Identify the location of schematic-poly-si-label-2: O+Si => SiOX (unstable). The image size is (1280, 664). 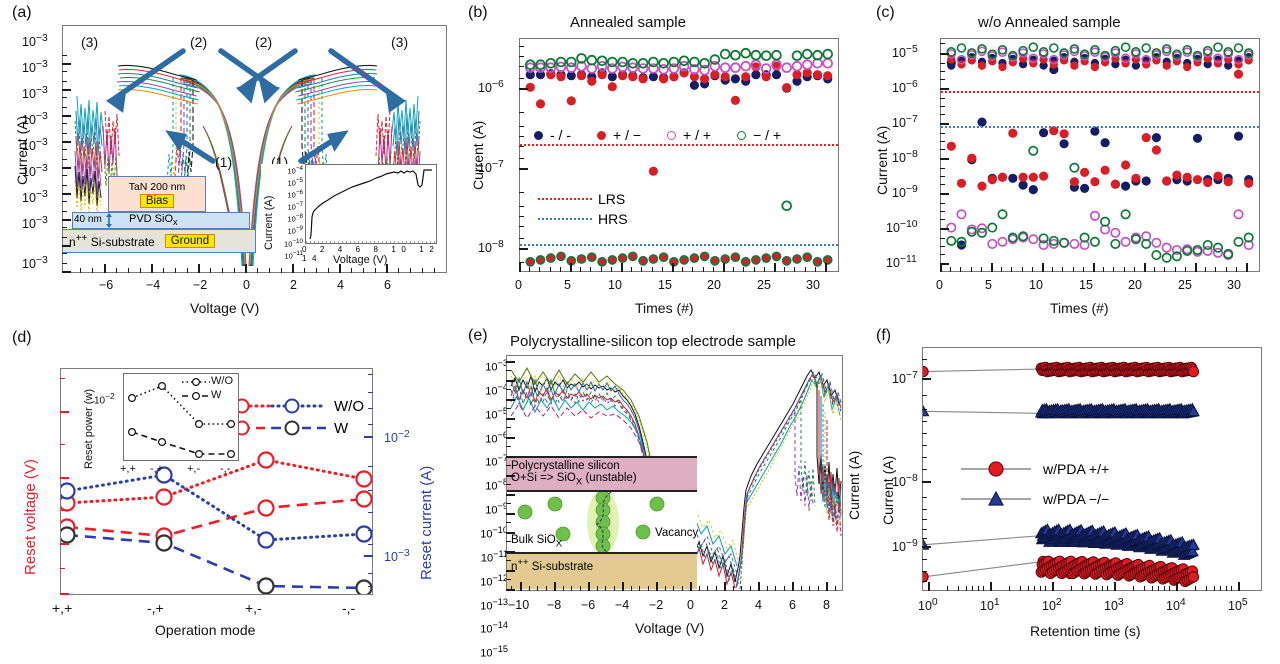
(574, 480).